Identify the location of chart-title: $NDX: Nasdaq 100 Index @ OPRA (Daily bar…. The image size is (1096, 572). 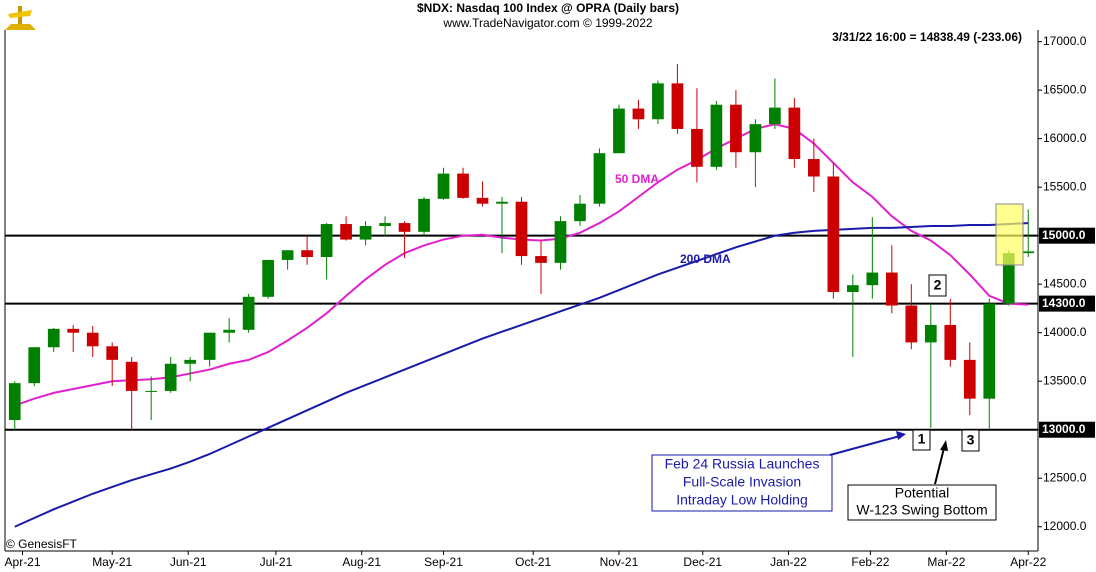
(548, 8).